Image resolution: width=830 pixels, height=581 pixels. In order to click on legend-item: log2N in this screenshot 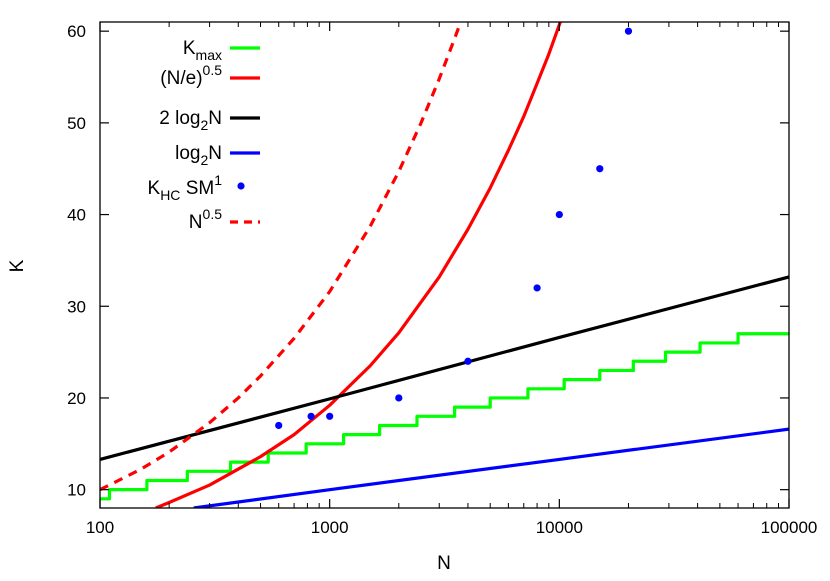, I will do `click(217, 155)`.